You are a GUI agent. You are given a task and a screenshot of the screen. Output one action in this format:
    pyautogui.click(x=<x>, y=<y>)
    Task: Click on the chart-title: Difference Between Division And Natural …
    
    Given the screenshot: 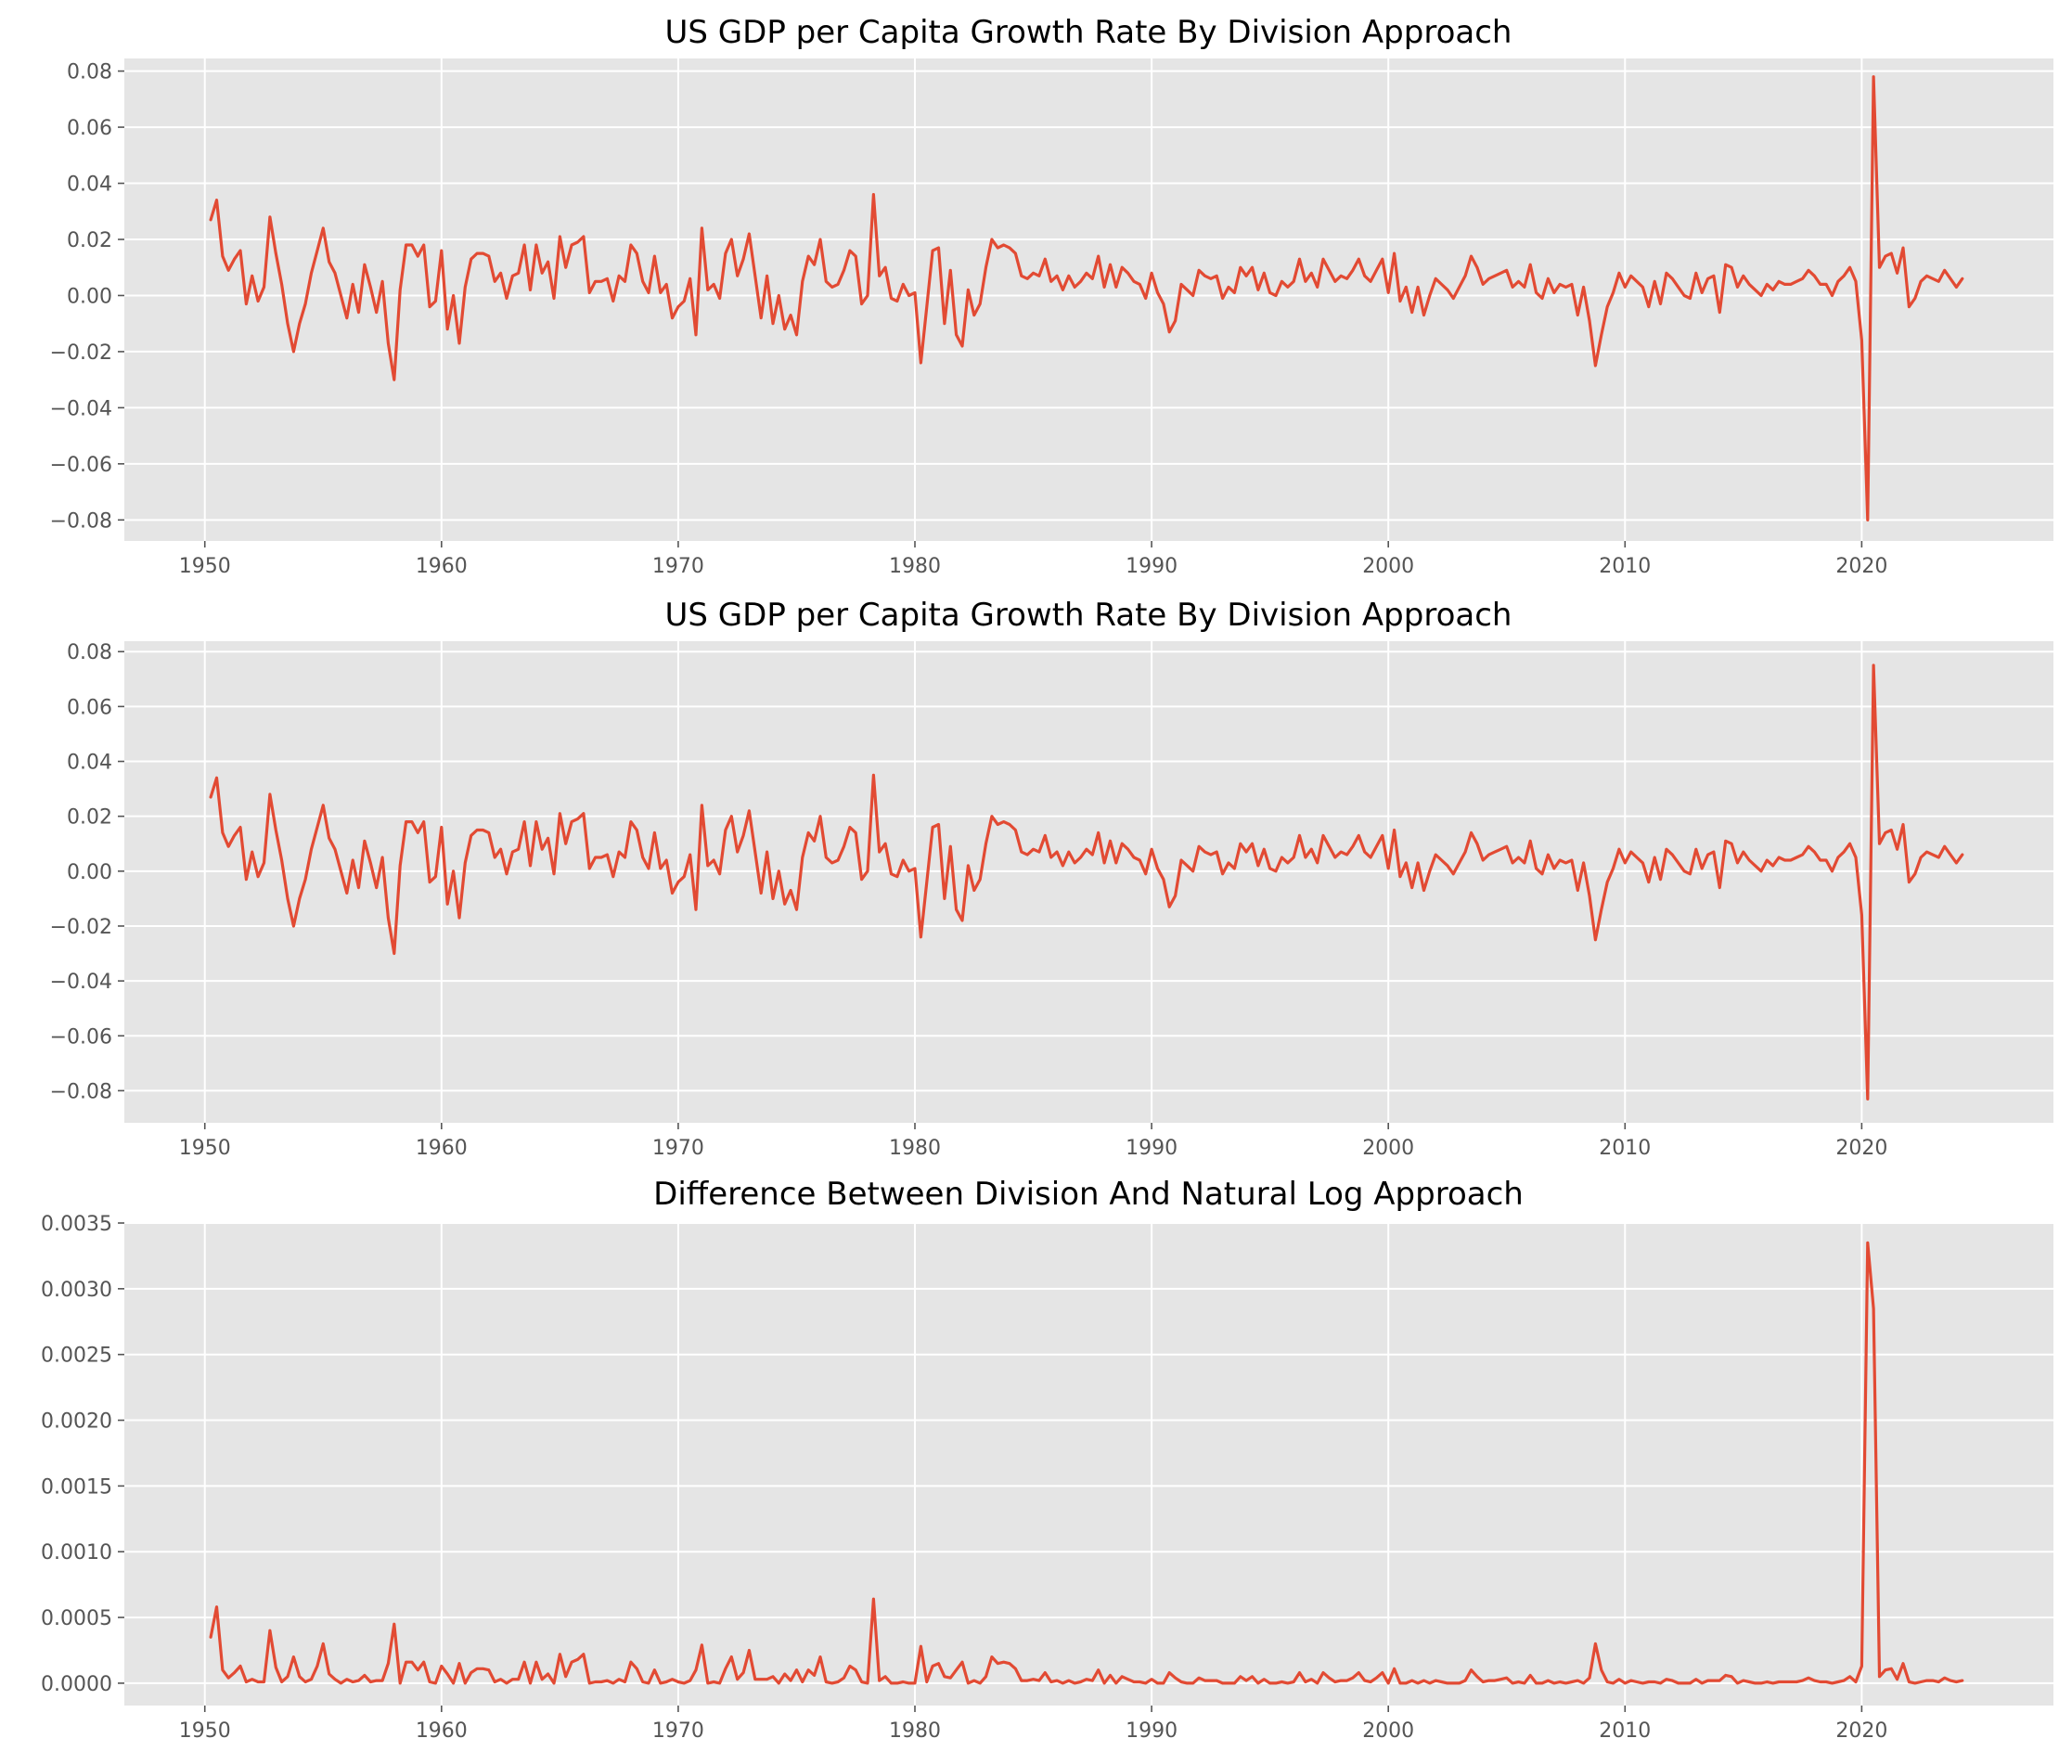 What is the action you would take?
    pyautogui.click(x=1088, y=1195)
    